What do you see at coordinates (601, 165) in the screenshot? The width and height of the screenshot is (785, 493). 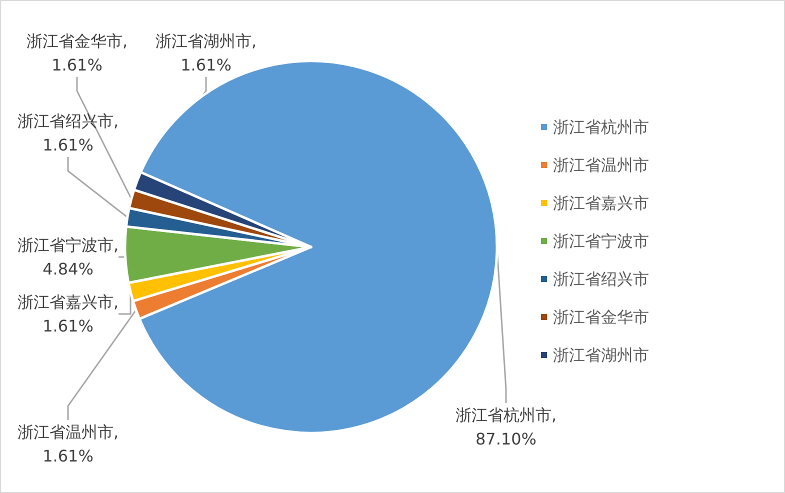 I see `legend-label: 浙江省温州市` at bounding box center [601, 165].